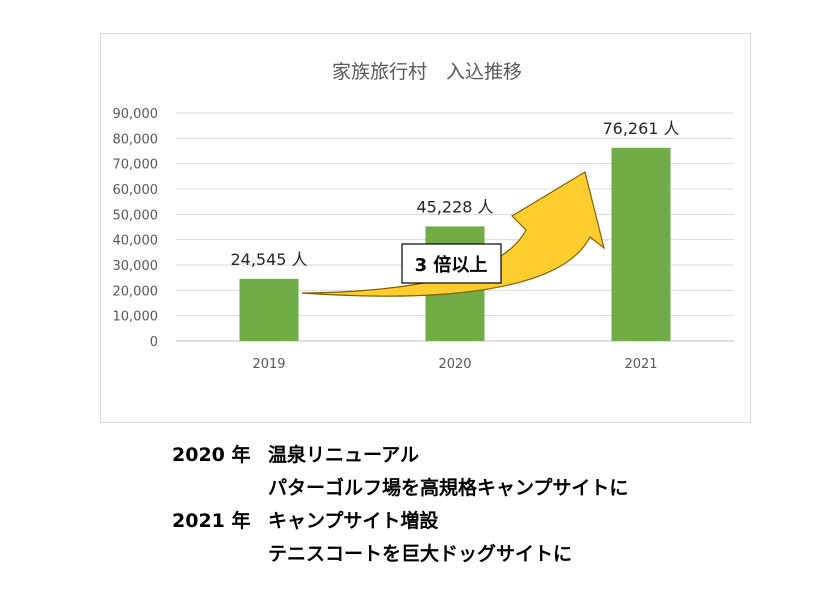 This screenshot has height=594, width=840. Describe the element at coordinates (136, 291) in the screenshot. I see `y-tick-label: 20,000` at that location.